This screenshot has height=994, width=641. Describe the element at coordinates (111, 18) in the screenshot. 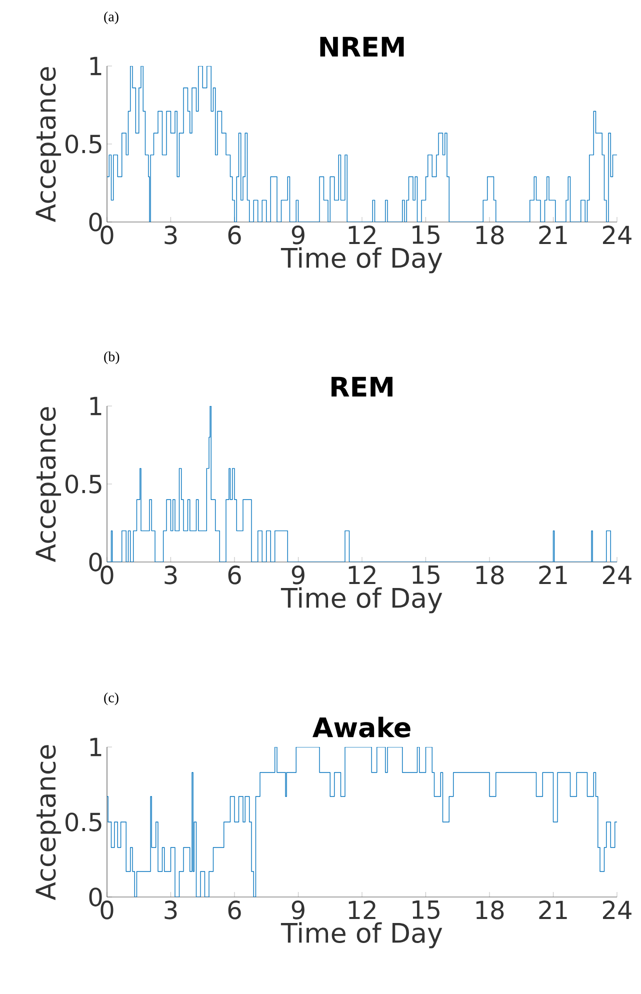

I see `text: (a)` at that location.